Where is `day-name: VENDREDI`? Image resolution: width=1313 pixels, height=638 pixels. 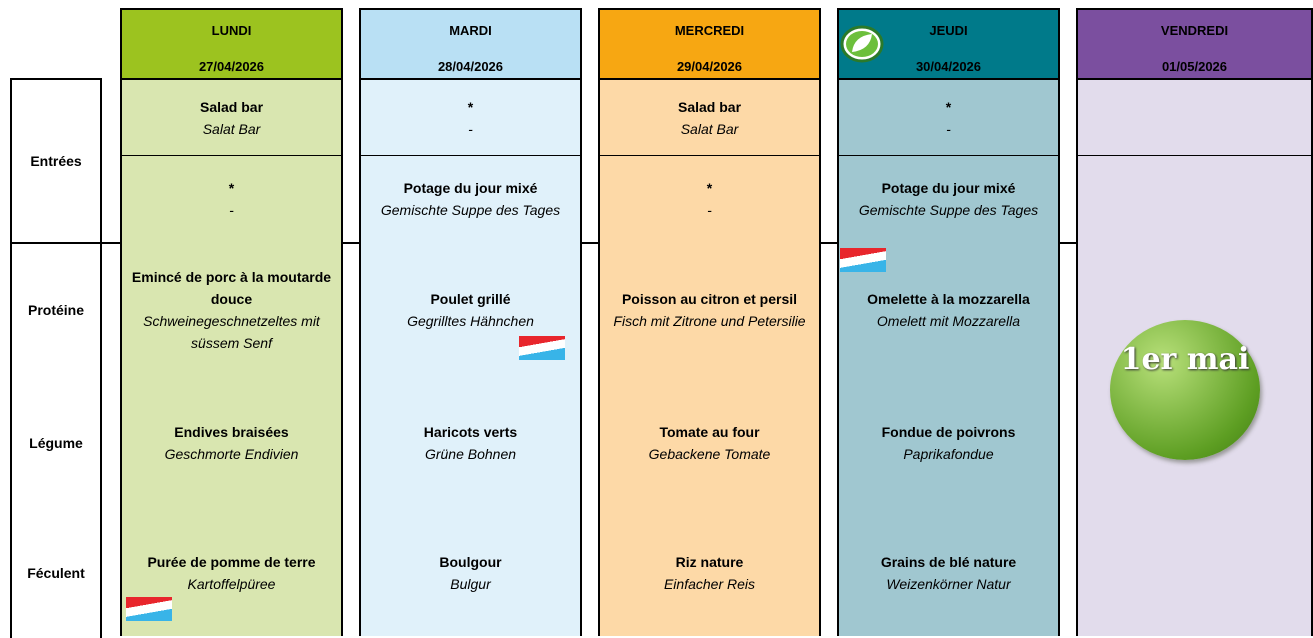 day-name: VENDREDI is located at coordinates (1194, 30).